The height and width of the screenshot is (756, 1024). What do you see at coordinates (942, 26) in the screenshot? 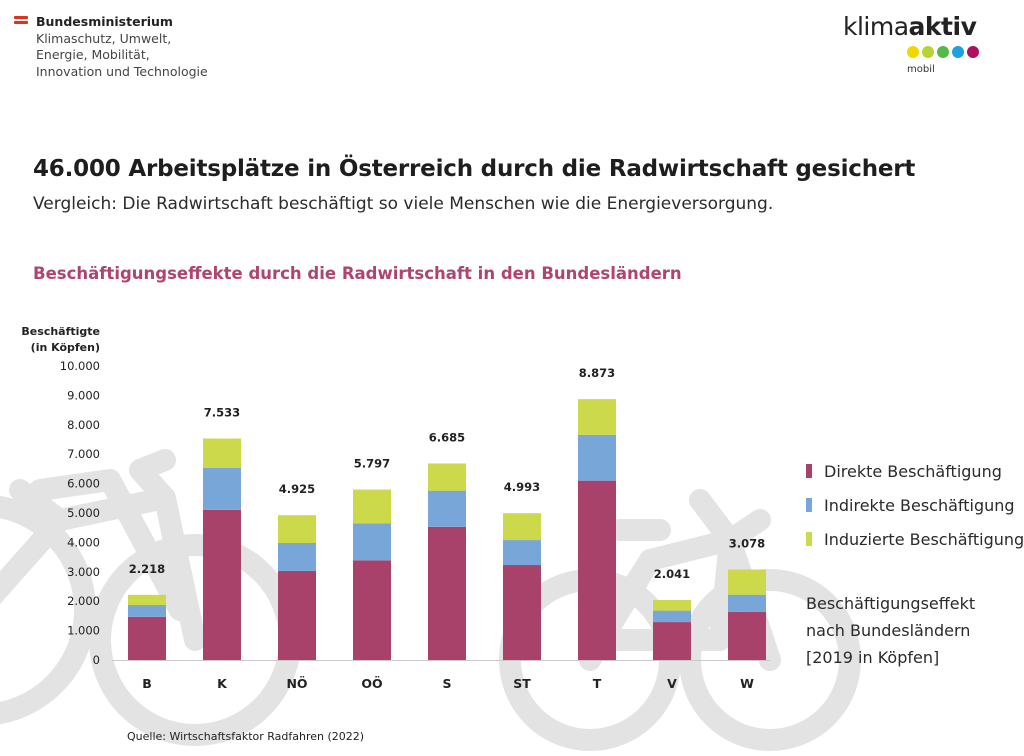
I see `logo-word-bold: aktiv` at bounding box center [942, 26].